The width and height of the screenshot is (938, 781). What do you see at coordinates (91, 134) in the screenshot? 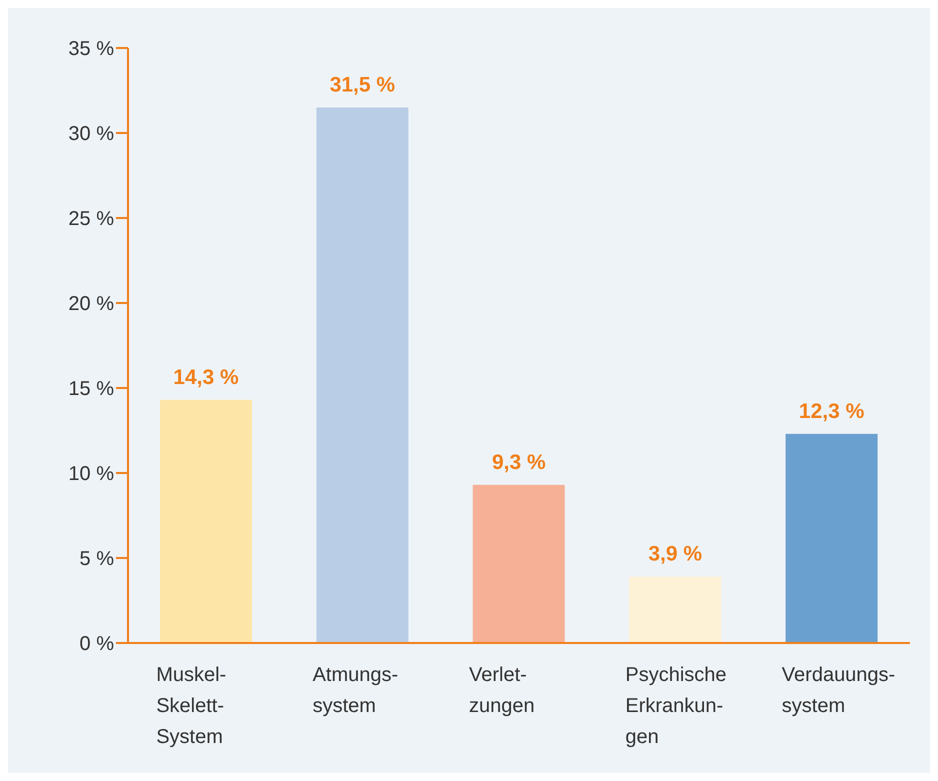
I see `y-tick-label: 30 %` at bounding box center [91, 134].